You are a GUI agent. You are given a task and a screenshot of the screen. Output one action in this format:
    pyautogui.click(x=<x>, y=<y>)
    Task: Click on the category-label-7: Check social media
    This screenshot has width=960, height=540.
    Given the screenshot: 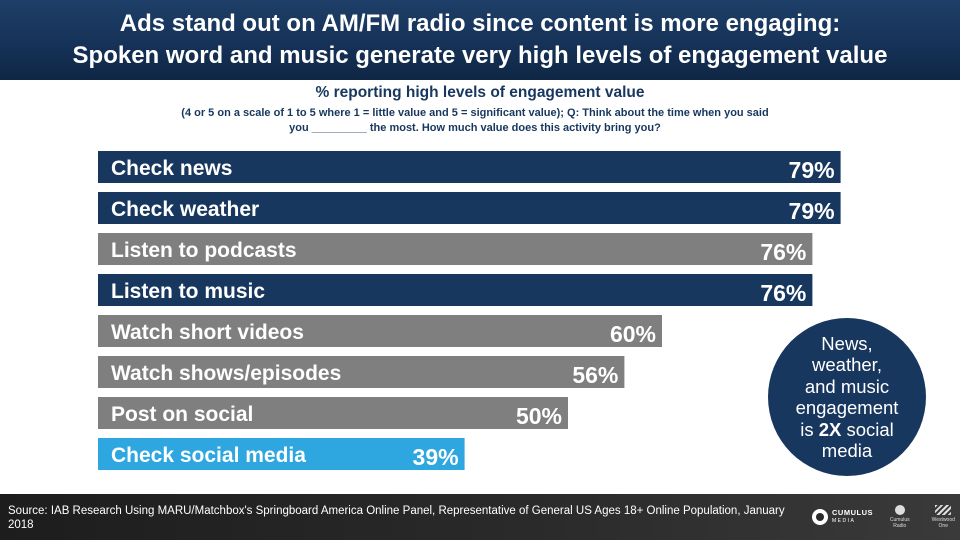 What is the action you would take?
    pyautogui.click(x=208, y=455)
    